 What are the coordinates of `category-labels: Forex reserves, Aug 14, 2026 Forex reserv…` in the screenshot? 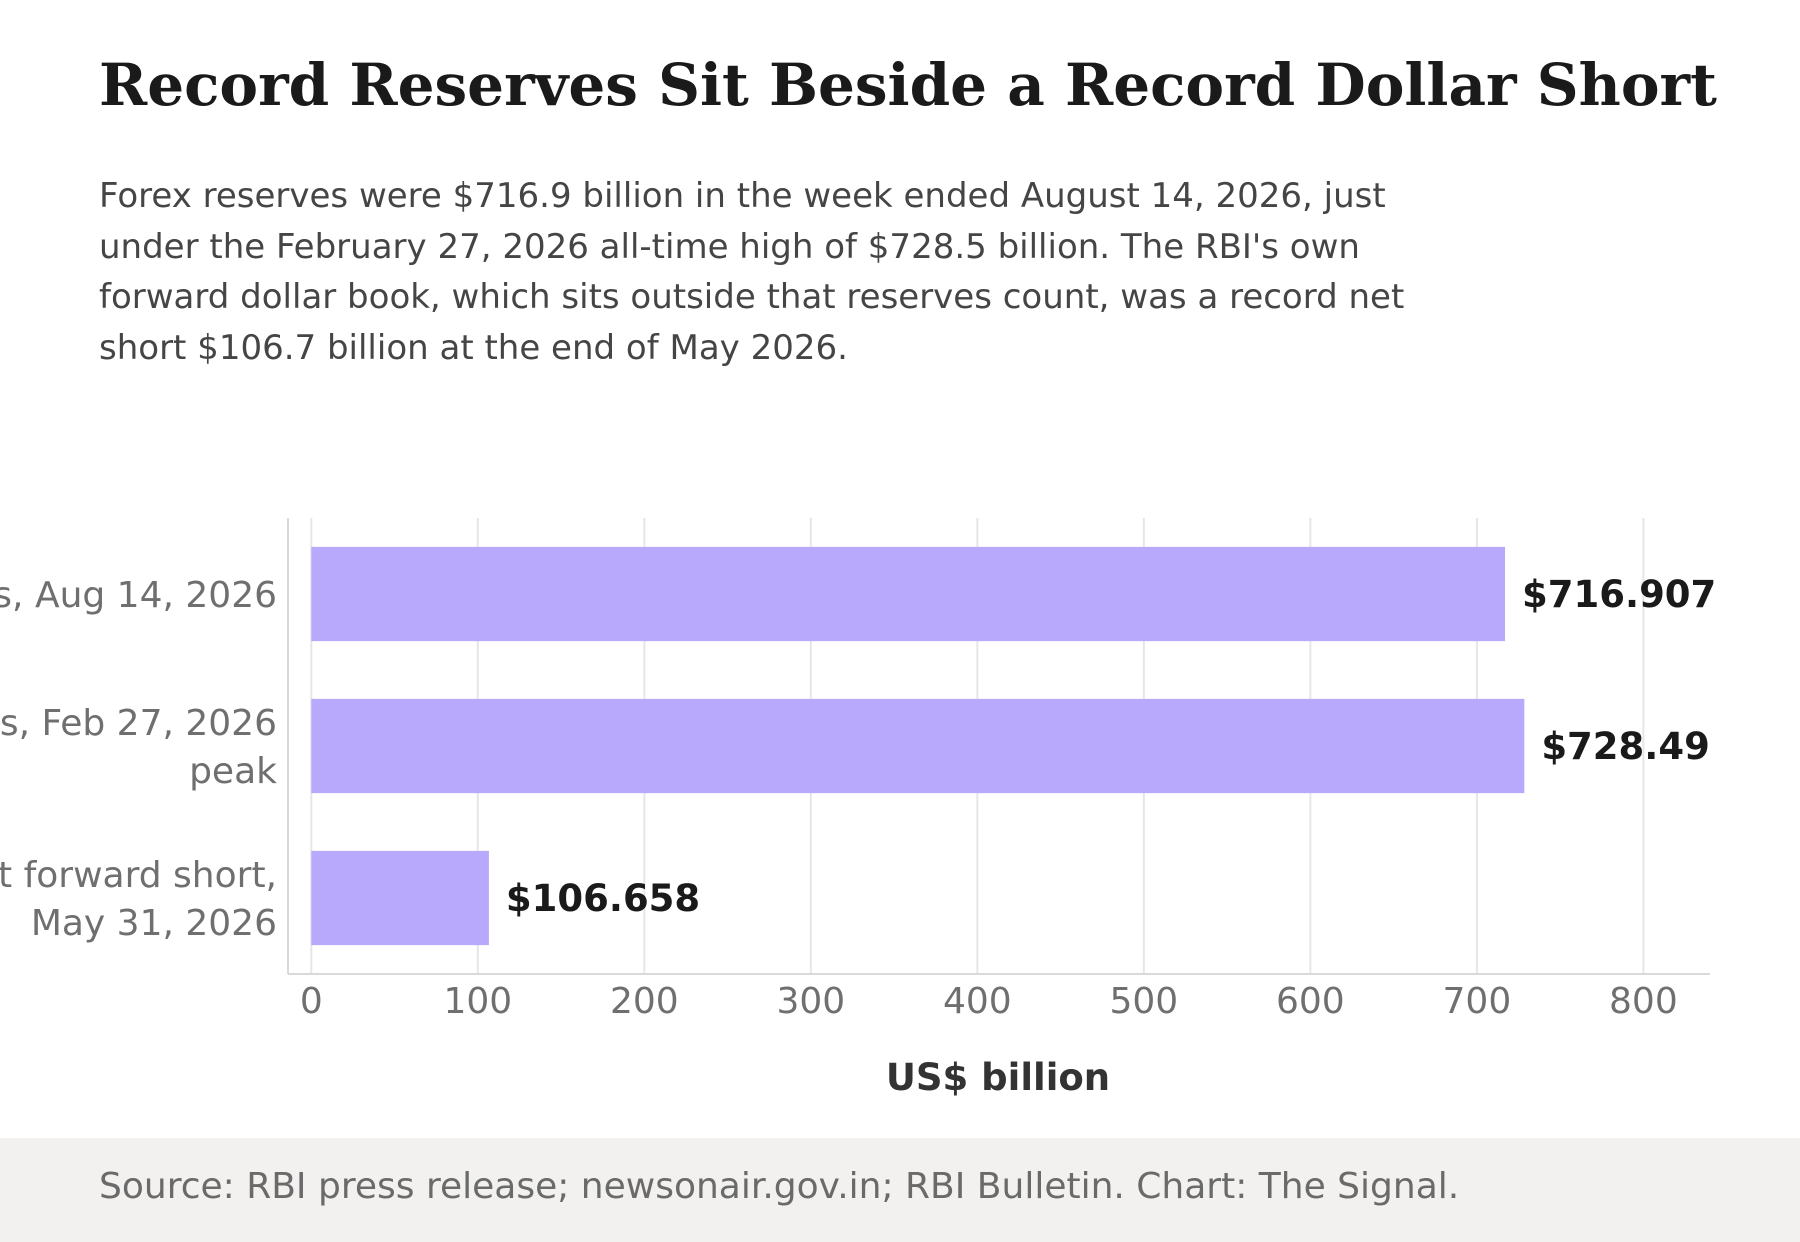 It's located at (138, 759).